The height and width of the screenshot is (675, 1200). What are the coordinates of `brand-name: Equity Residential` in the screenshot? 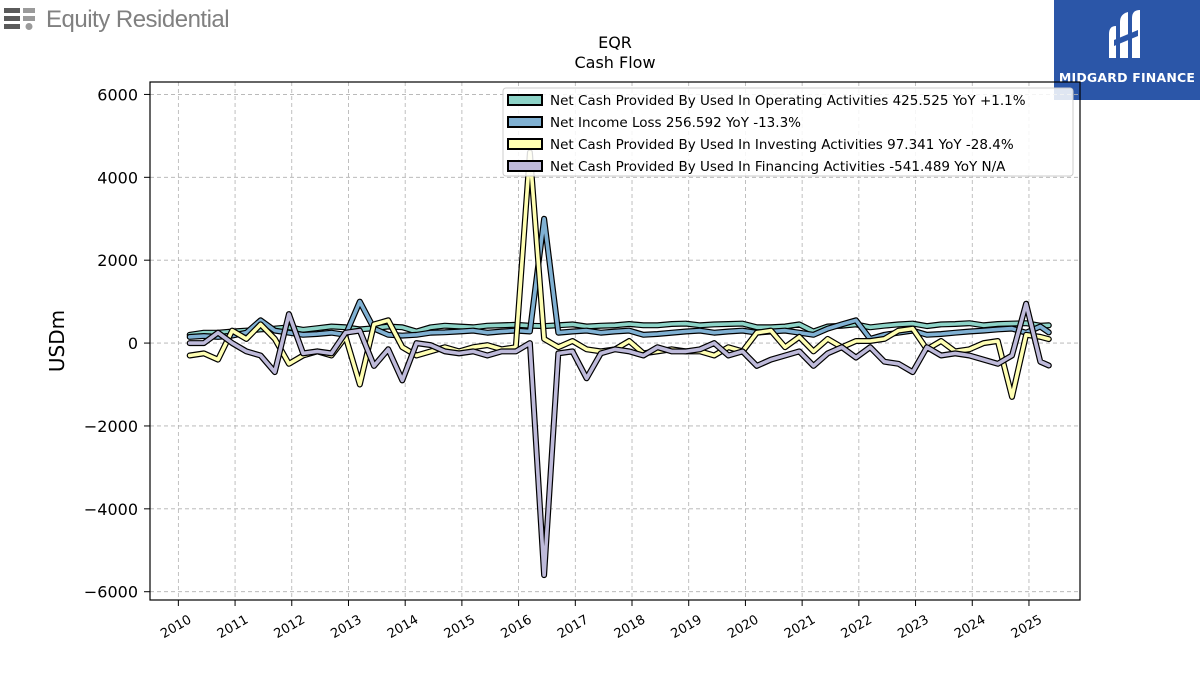 It's located at (138, 19).